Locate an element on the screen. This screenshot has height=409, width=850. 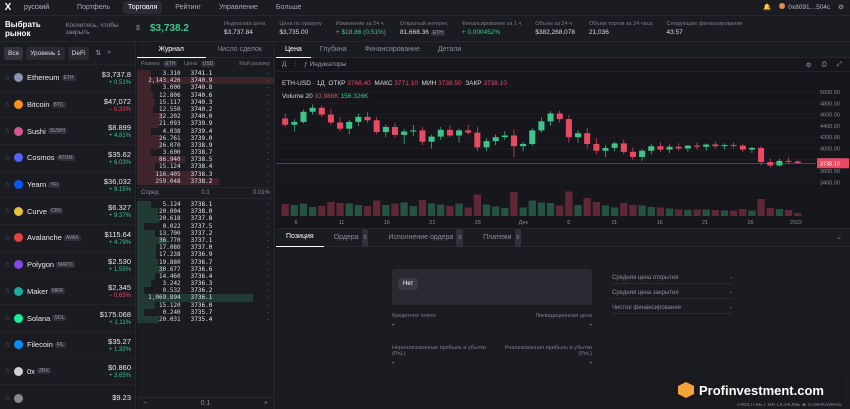
ask-row: 2,143.426 3740.9 - is located at coordinates (205, 81).